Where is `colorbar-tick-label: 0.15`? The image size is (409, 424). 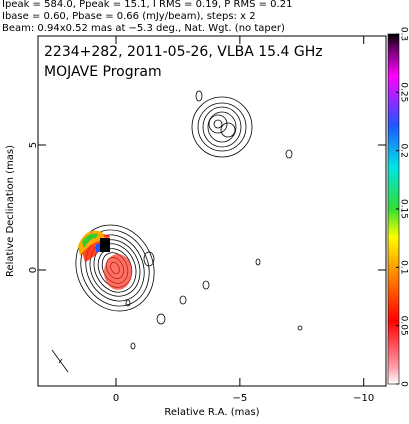 colorbar-tick-label: 0.15 is located at coordinates (404, 209).